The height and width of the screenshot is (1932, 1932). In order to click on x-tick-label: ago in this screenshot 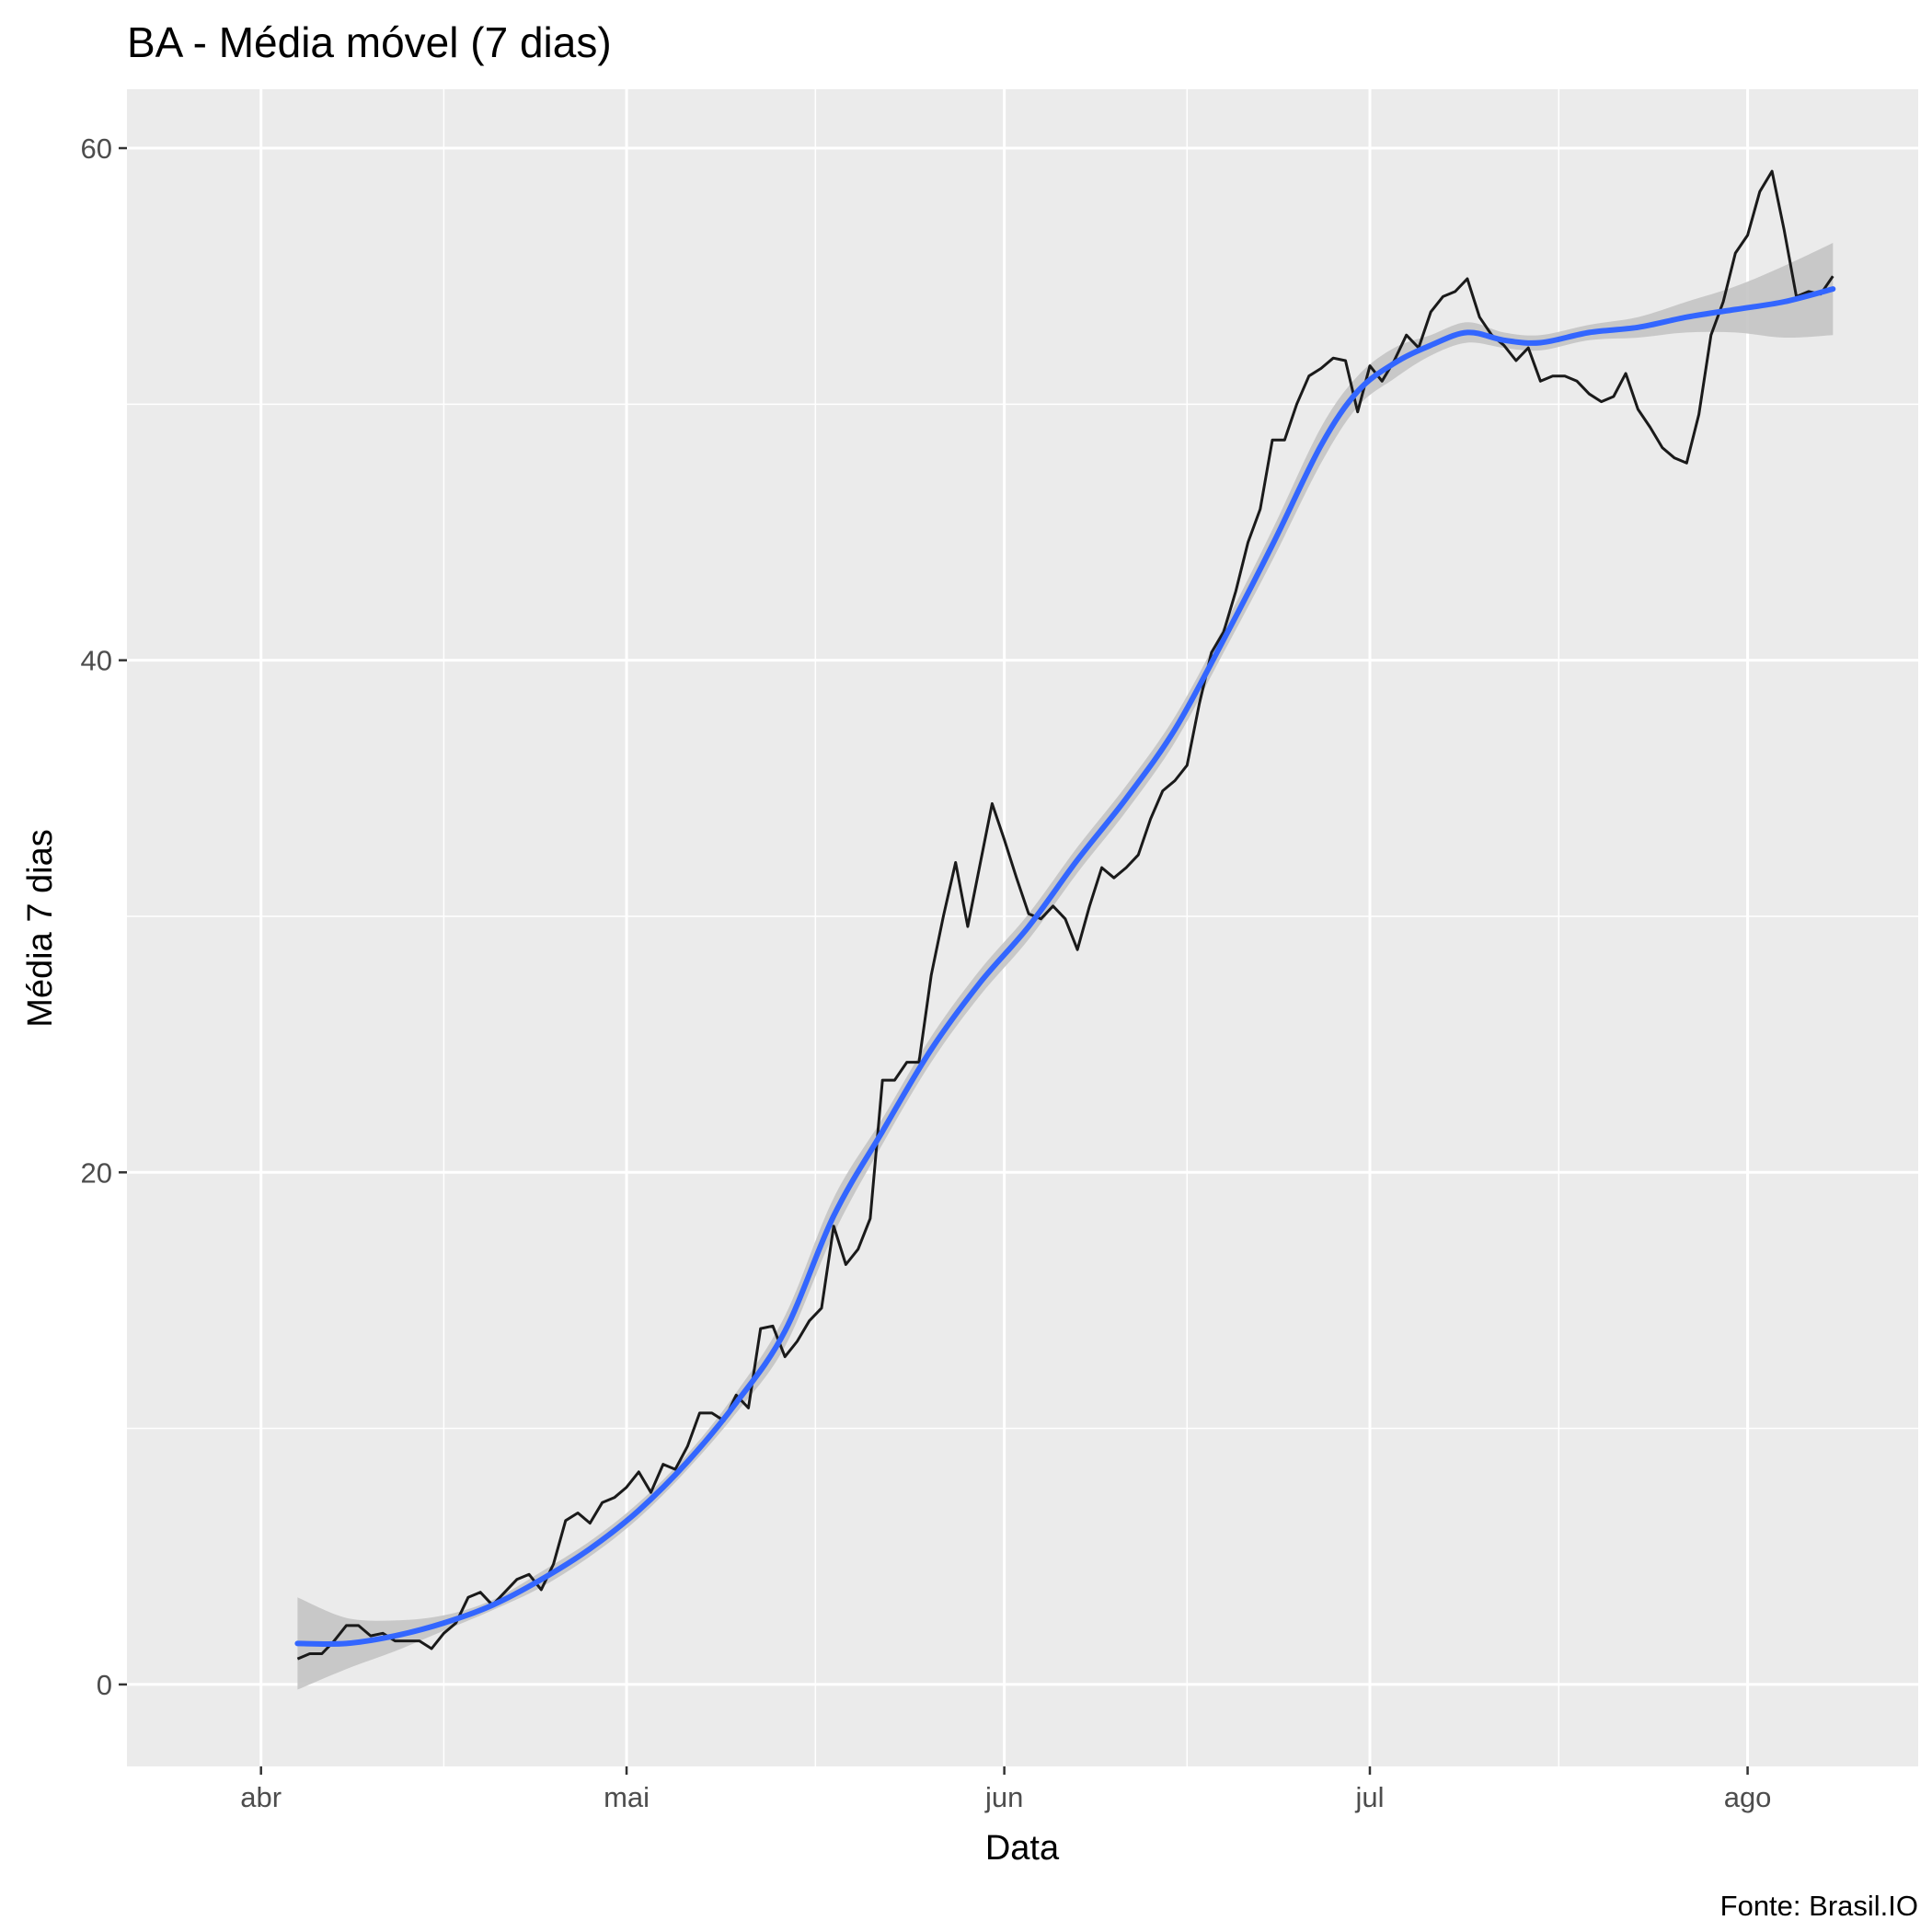, I will do `click(1748, 1797)`.